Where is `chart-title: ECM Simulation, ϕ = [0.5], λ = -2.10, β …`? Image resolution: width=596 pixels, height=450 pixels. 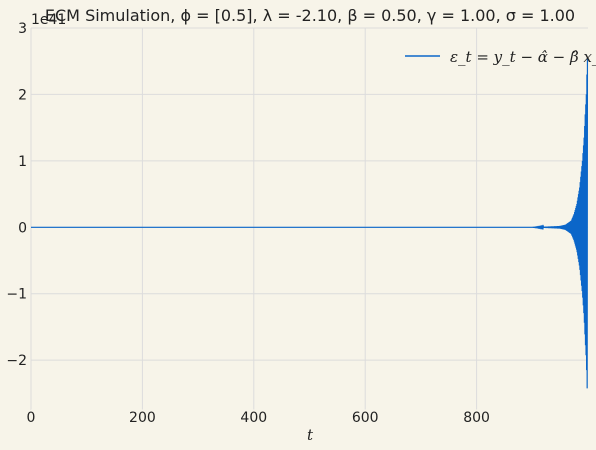
chart-title: ECM Simulation, ϕ = [0.5], λ = -2.10, β … is located at coordinates (310, 15).